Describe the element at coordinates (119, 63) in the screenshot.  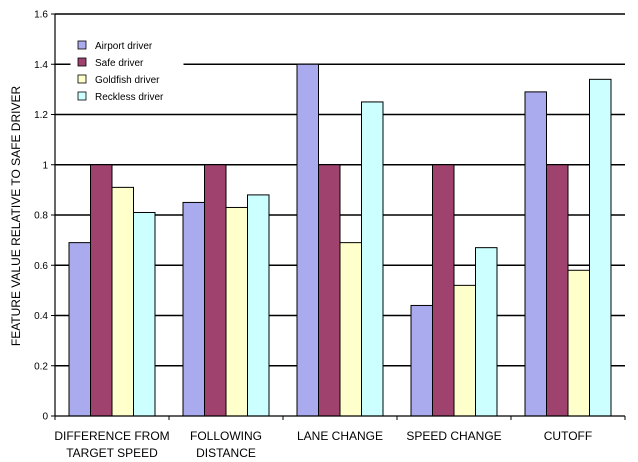
I see `legend-label: Safe driver` at that location.